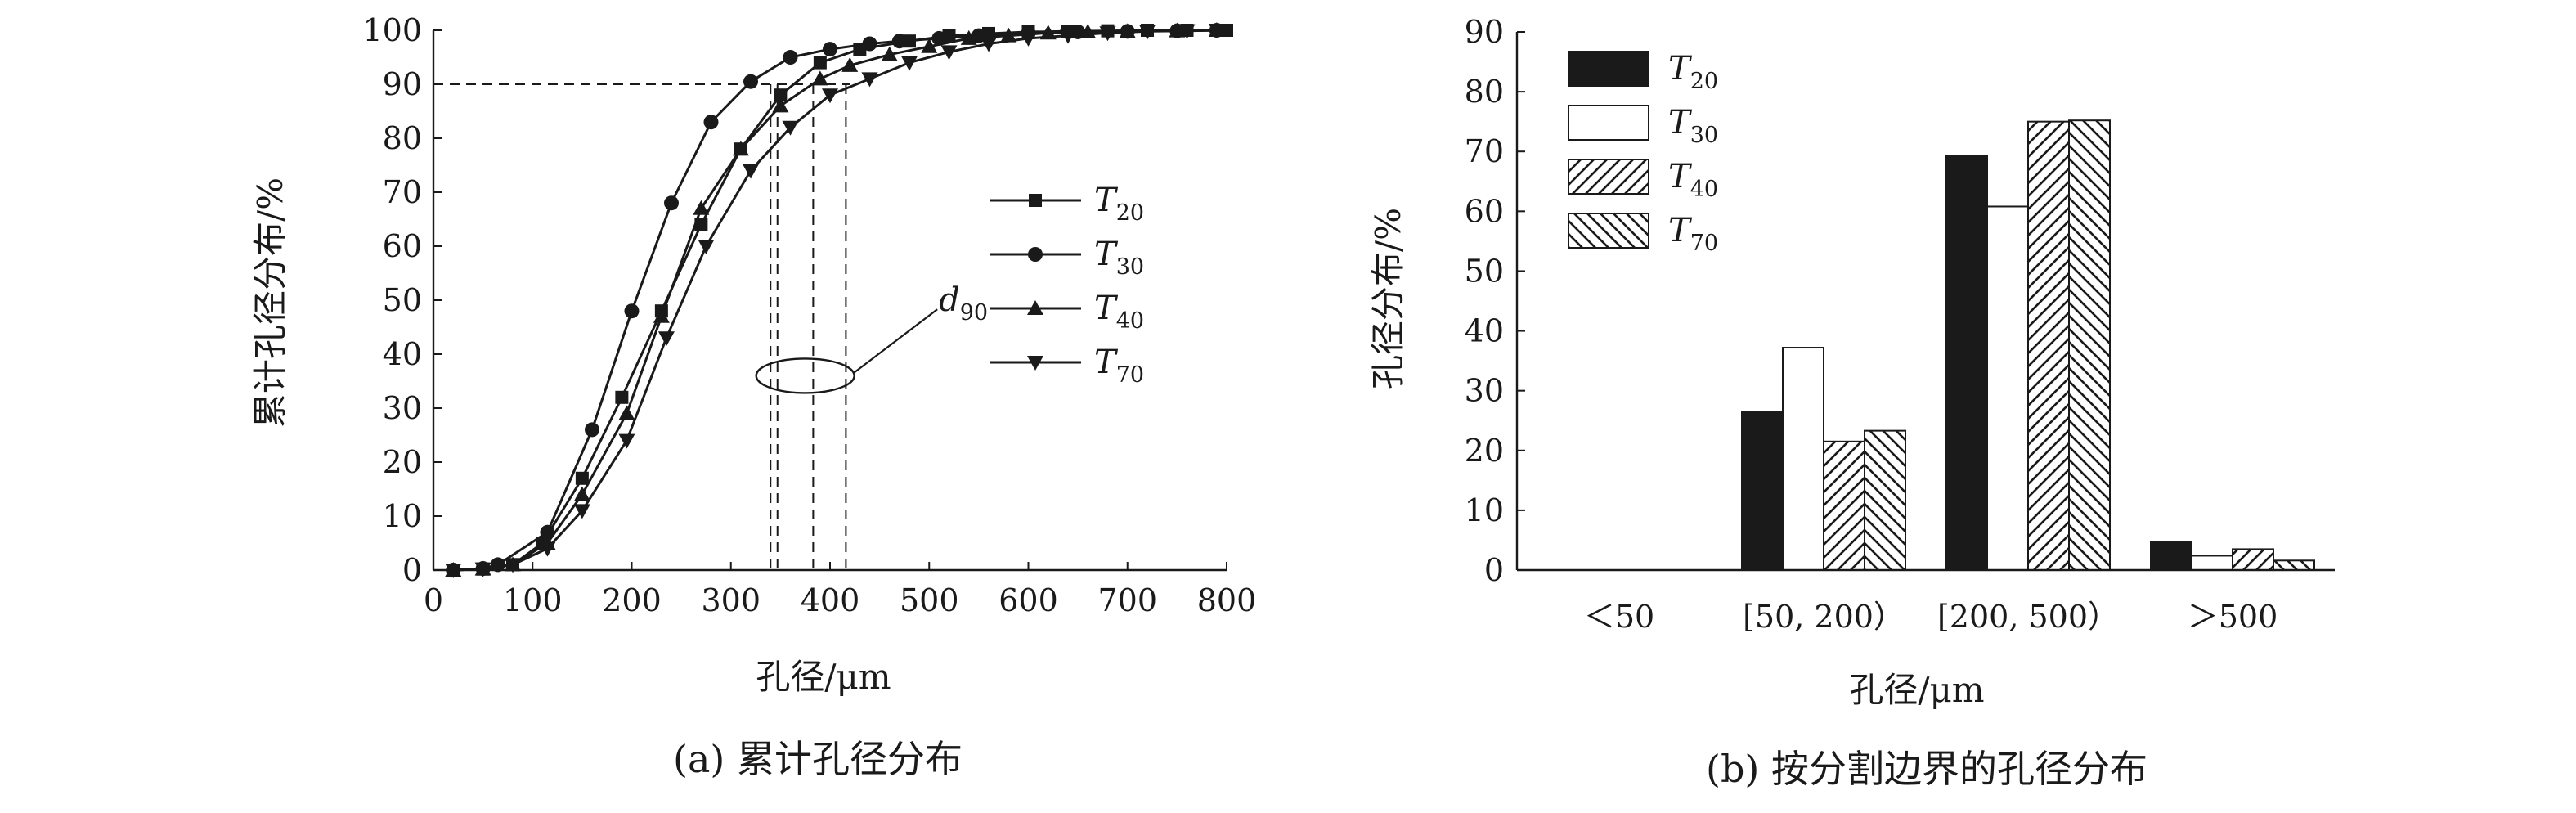 The height and width of the screenshot is (813, 2576). I want to click on legend-item: T70, so click(1067, 366).